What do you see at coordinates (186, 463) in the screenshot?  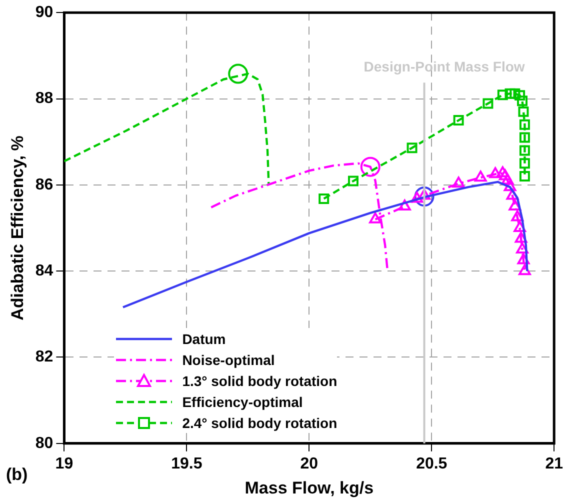 I see `x-tick-label: 19.5` at bounding box center [186, 463].